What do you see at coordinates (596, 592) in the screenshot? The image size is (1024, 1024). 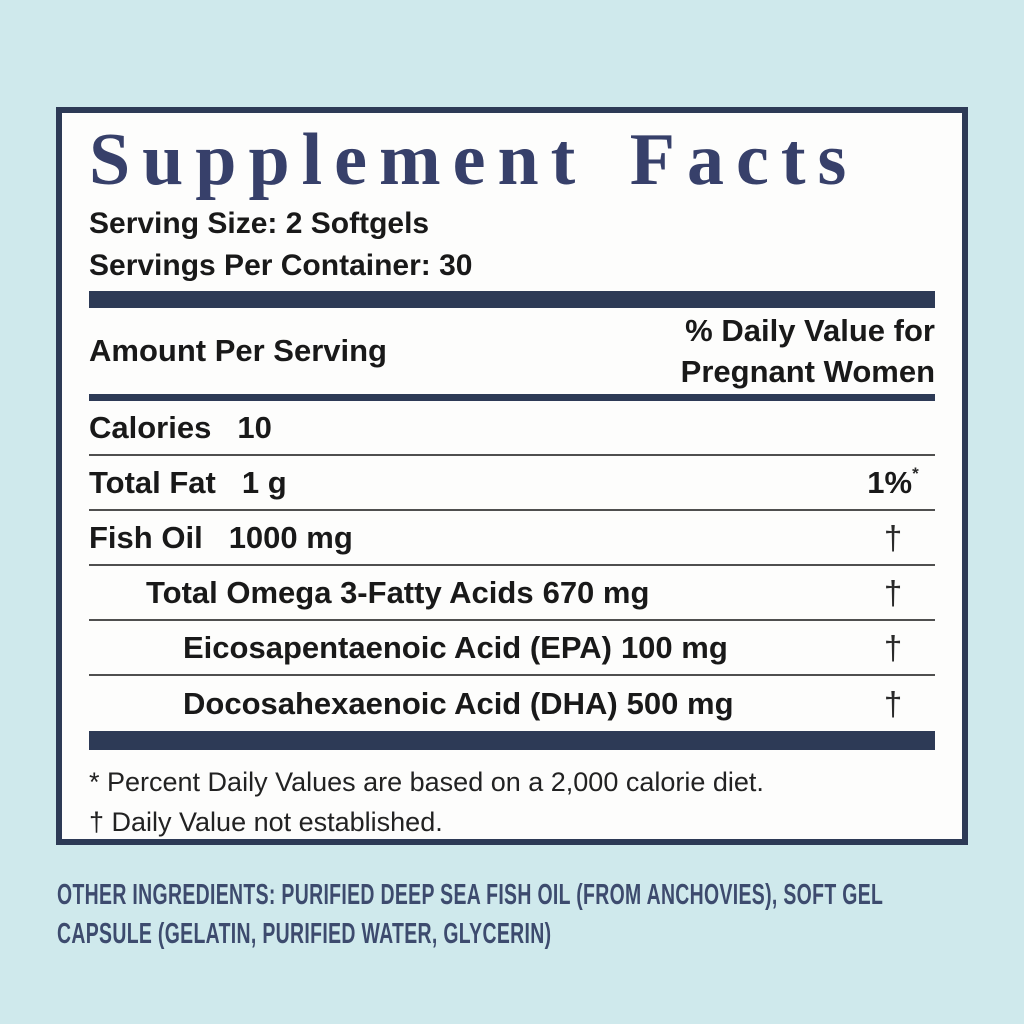 I see `nutrient-amount: 670 mg` at bounding box center [596, 592].